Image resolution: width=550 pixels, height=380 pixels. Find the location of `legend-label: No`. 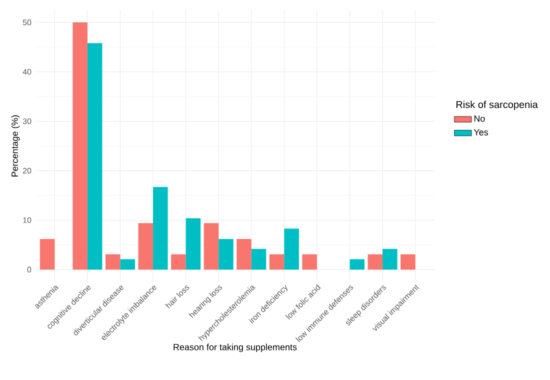

legend-label: No is located at coordinates (479, 118).